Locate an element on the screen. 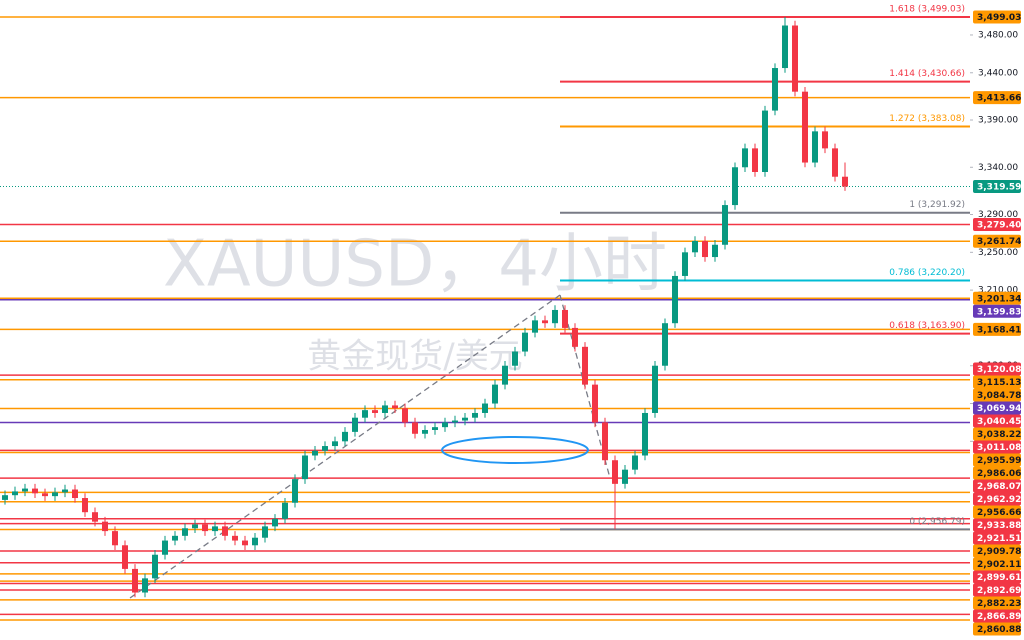 The height and width of the screenshot is (640, 1024). y-tick-label: 3,250.00 is located at coordinates (998, 253).